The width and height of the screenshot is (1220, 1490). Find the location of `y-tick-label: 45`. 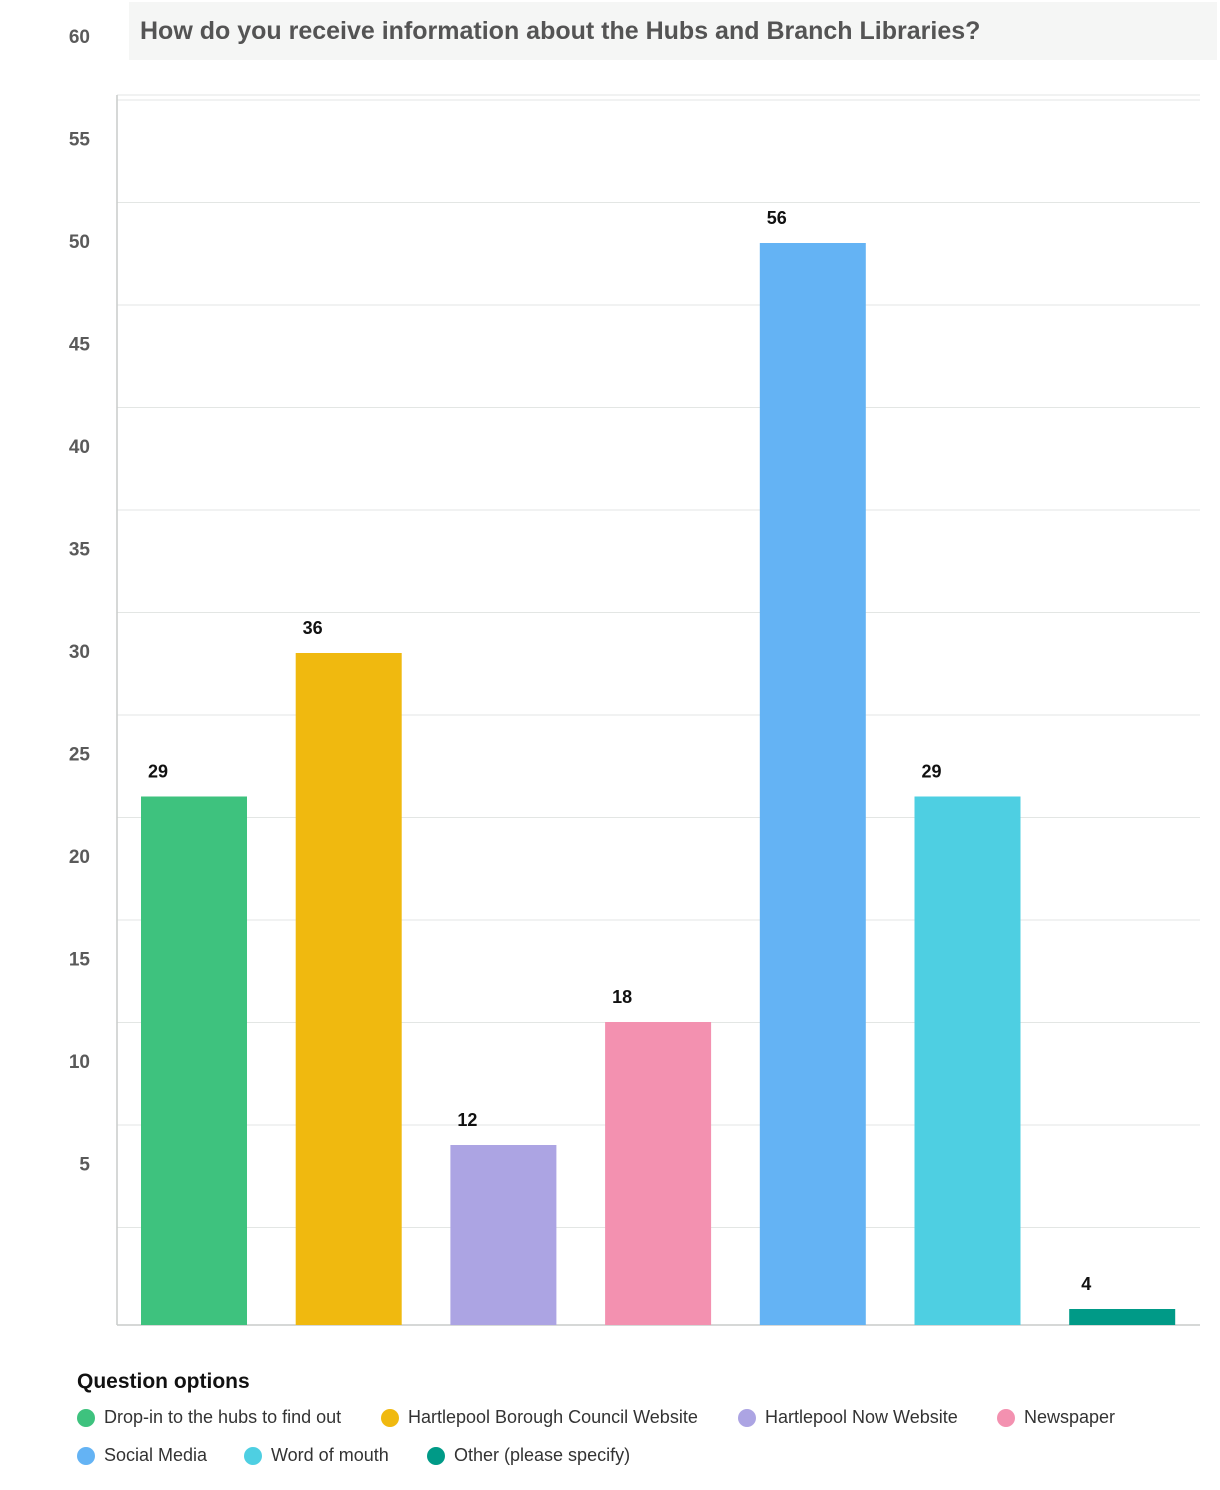

y-tick-label: 45 is located at coordinates (80, 345).